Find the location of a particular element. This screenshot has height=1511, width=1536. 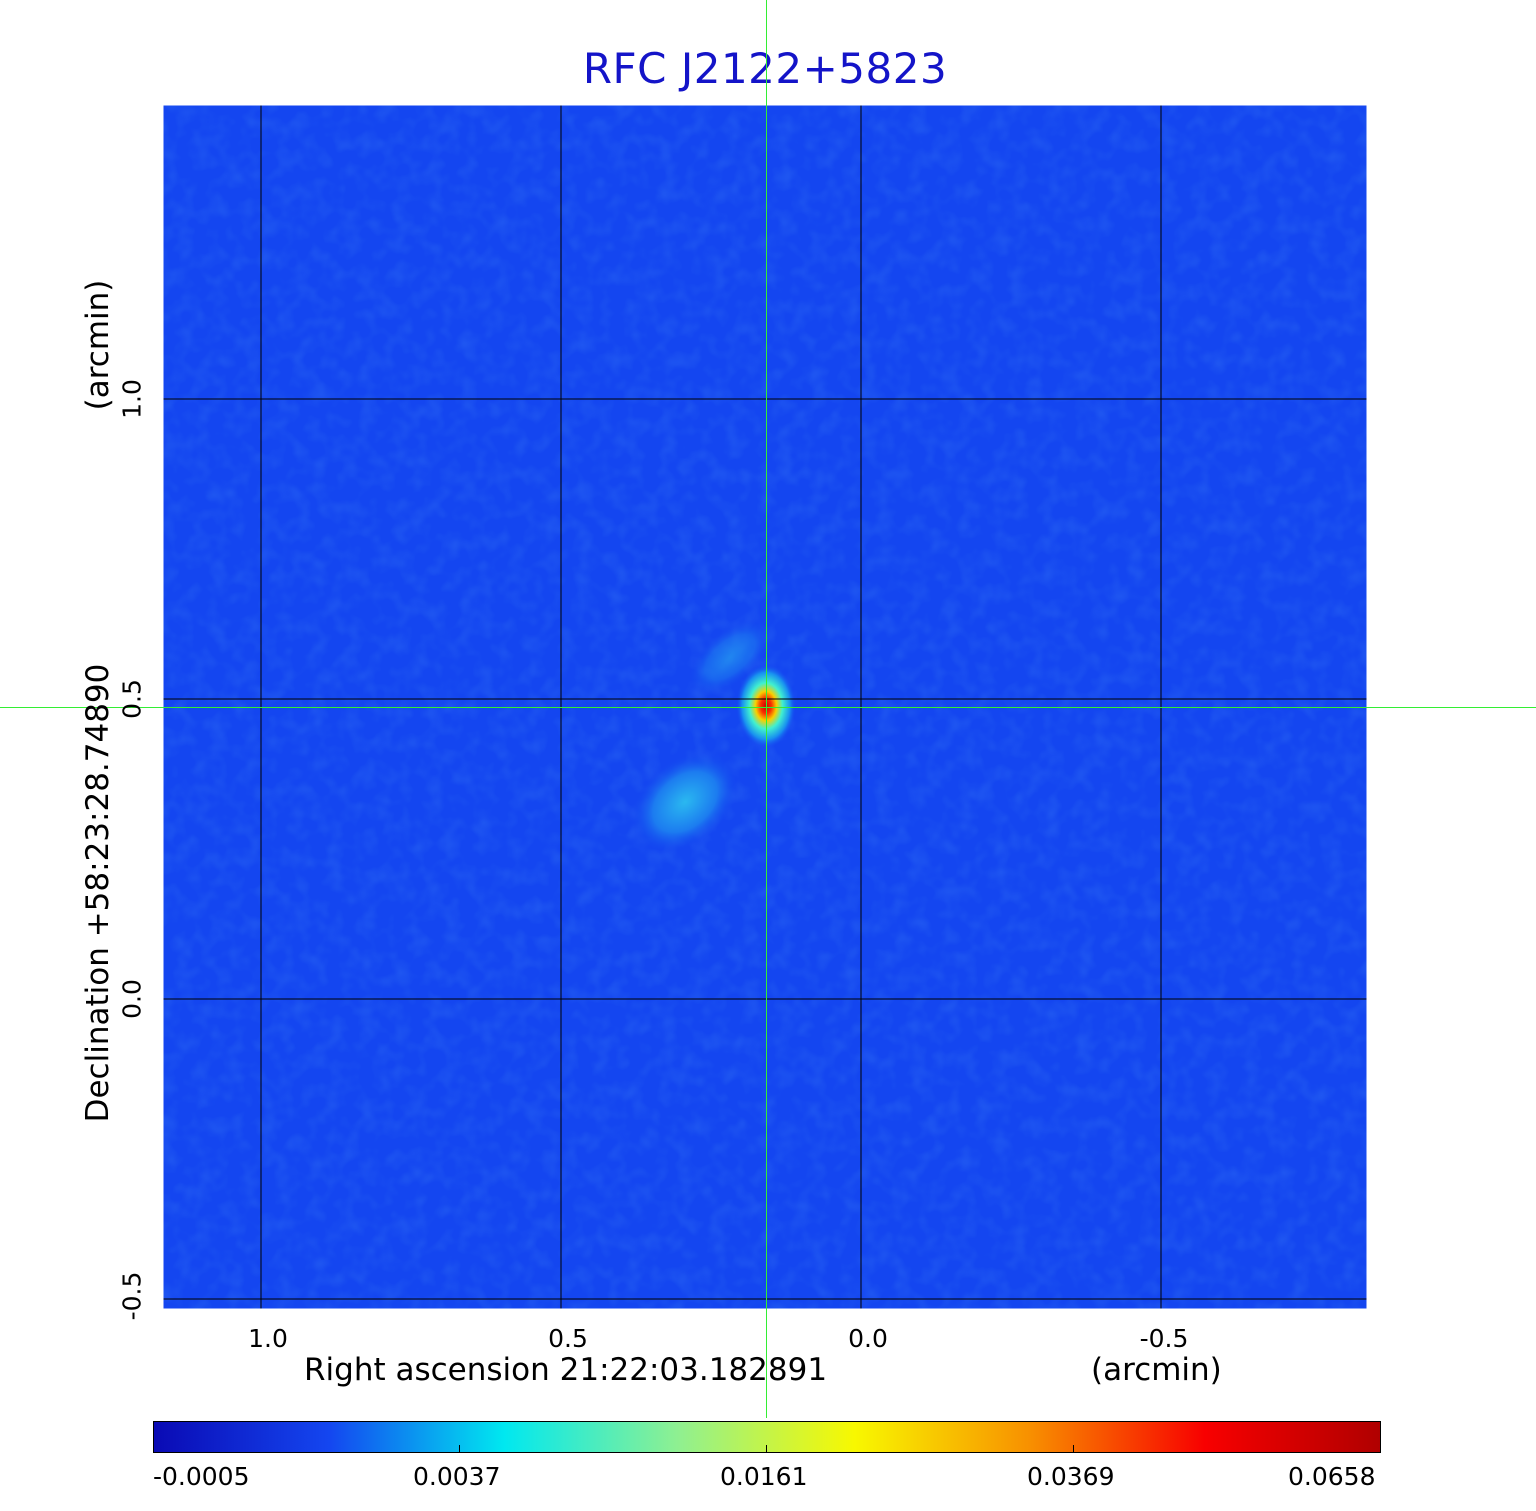

x-axis-label: Right ascension 21:22:03.182891 is located at coordinates (566, 1370).